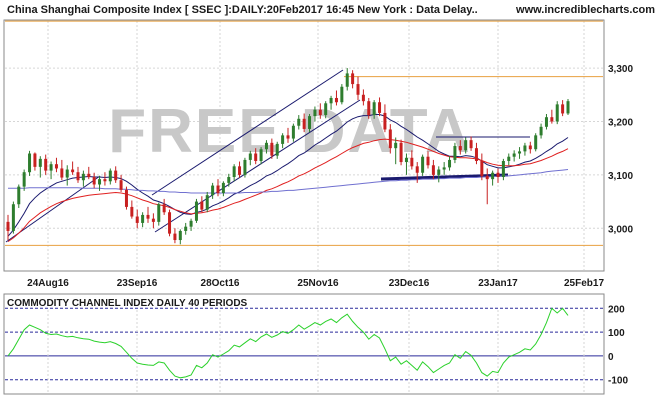 This screenshot has height=400, width=660. I want to click on price-tick-label: 3,100, so click(620, 176).